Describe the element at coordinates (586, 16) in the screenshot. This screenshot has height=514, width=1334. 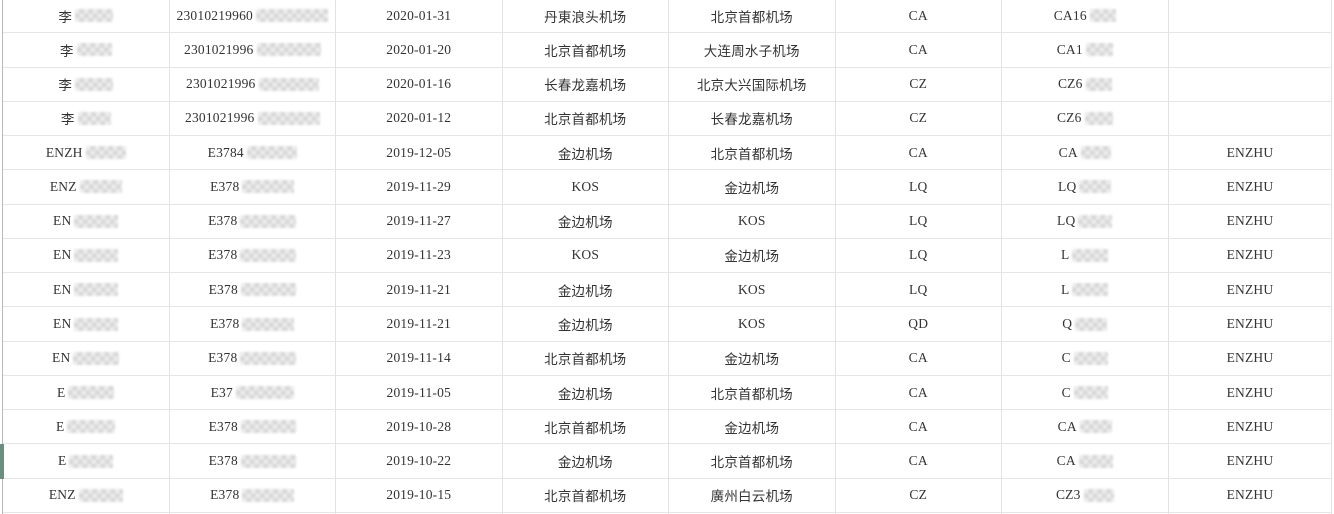
I see `cell-departure-airport: 丹東浪头机场` at that location.